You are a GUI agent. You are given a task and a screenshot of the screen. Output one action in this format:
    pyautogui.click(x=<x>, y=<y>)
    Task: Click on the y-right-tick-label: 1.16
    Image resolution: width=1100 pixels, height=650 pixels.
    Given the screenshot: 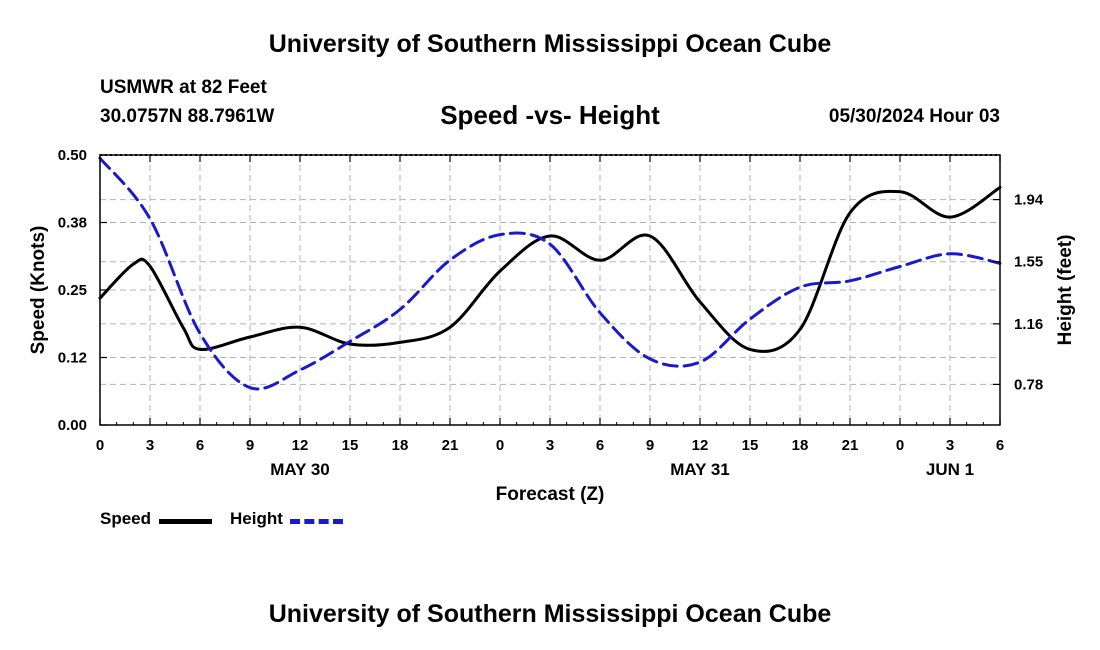 What is the action you would take?
    pyautogui.click(x=1028, y=324)
    